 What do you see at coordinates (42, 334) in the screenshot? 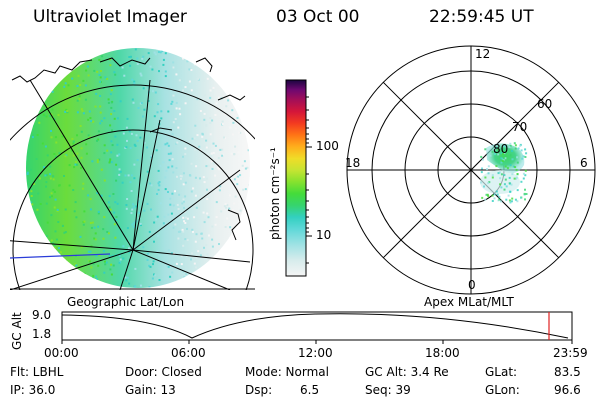
I see `altitude-ytick-1-8: 1.8` at bounding box center [42, 334].